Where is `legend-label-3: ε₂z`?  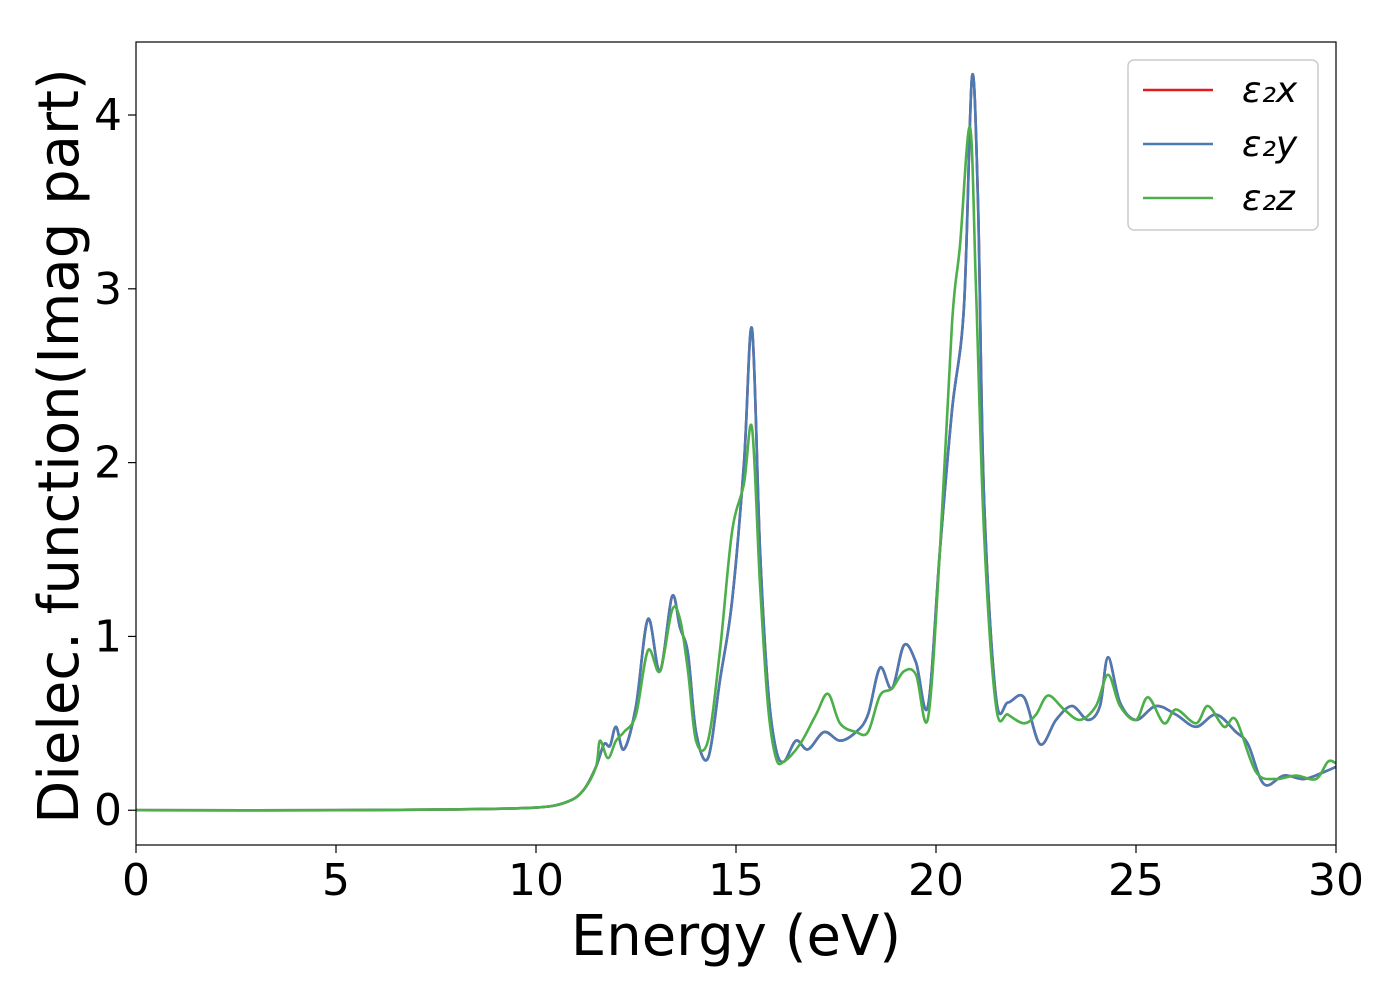
legend-label-3: ε₂z is located at coordinates (1269, 198).